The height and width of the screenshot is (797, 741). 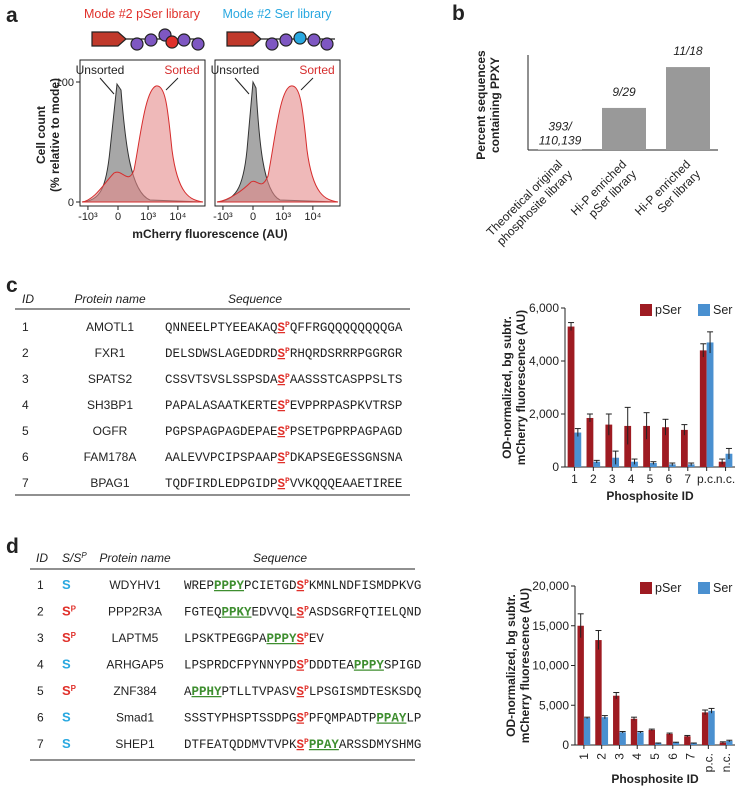 I want to click on column-header: Protein name, so click(x=110, y=299).